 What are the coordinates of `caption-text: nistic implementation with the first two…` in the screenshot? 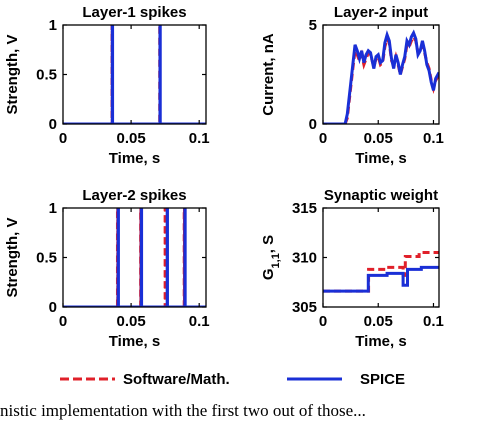 It's located at (183, 410).